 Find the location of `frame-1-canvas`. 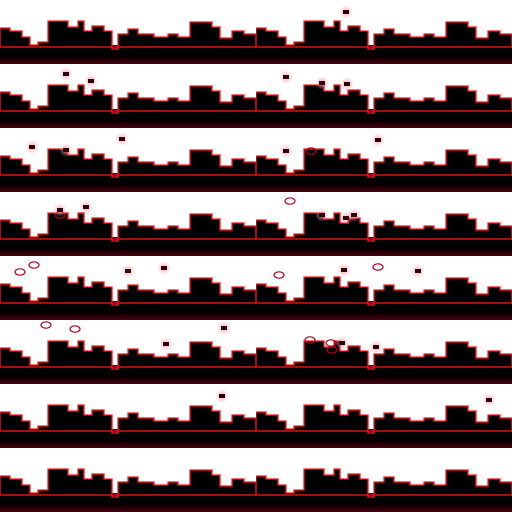

frame-1-canvas is located at coordinates (128, 42).